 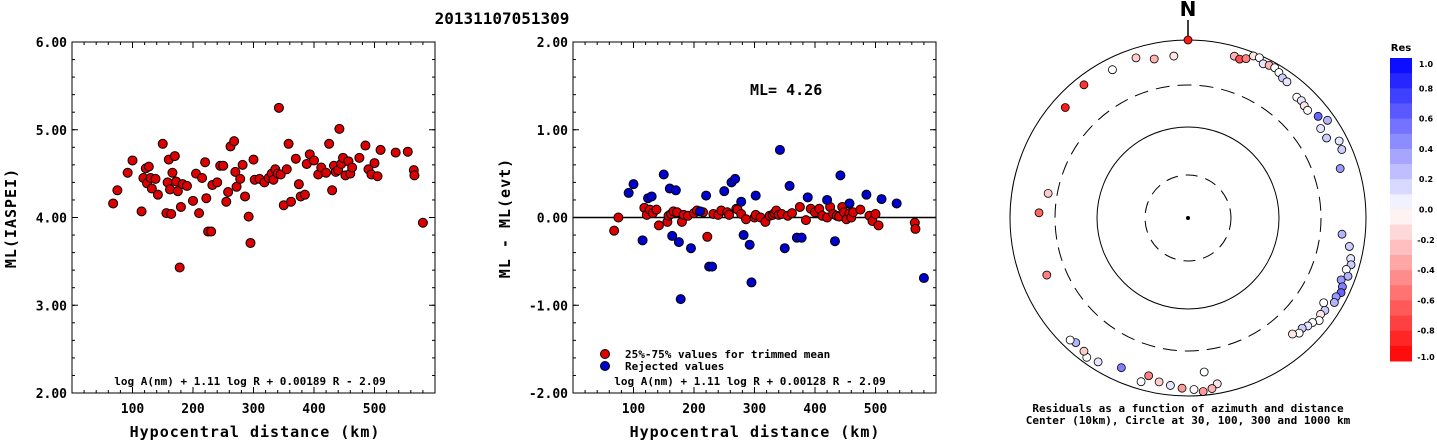 What do you see at coordinates (548, 394) in the screenshot?
I see `y-tick-label: -2.00` at bounding box center [548, 394].